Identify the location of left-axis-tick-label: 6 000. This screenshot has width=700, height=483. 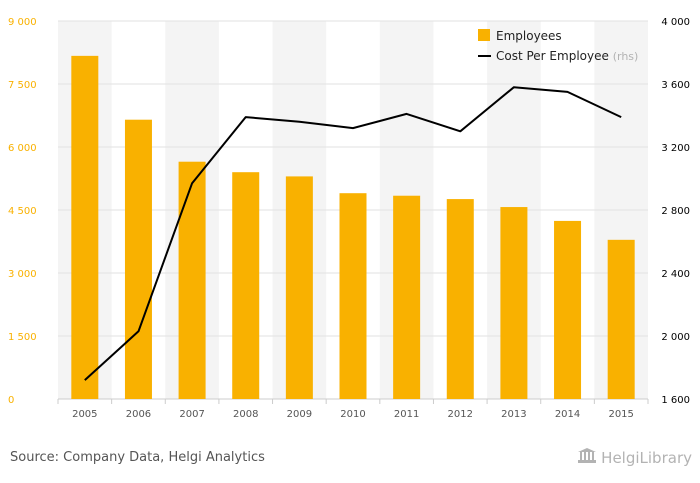
(22, 148).